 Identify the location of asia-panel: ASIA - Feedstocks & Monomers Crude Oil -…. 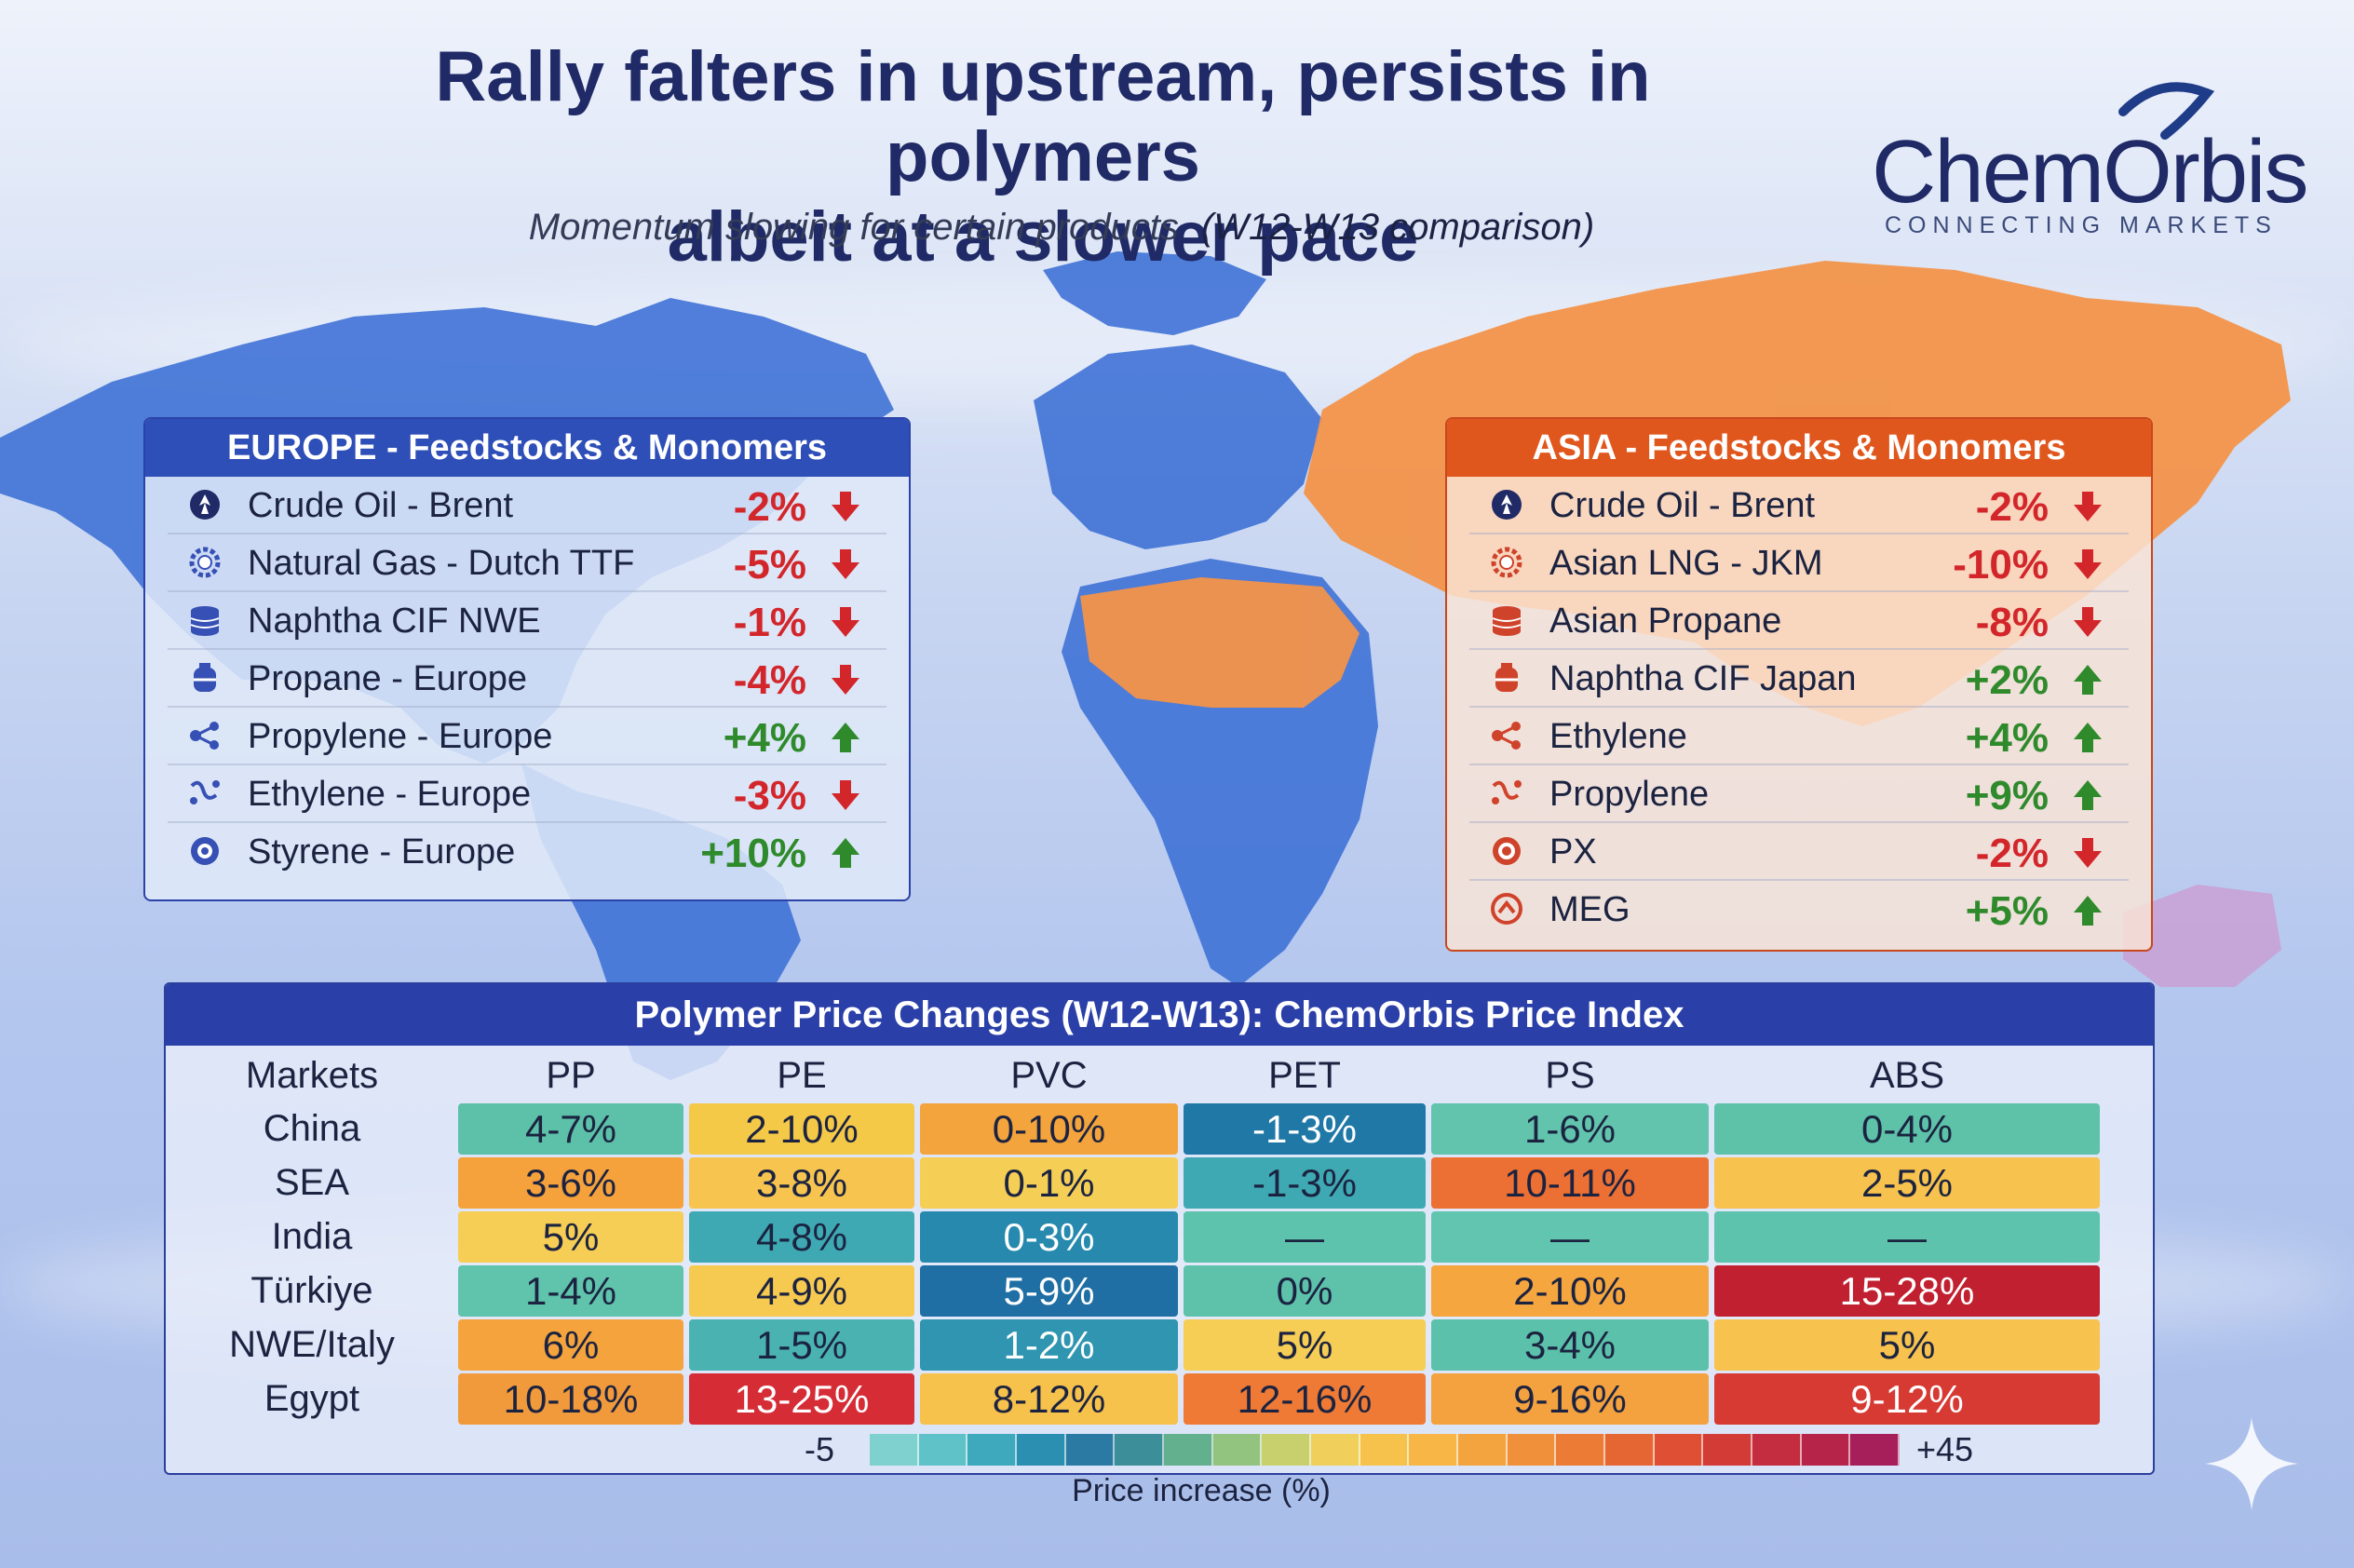
(1799, 684).